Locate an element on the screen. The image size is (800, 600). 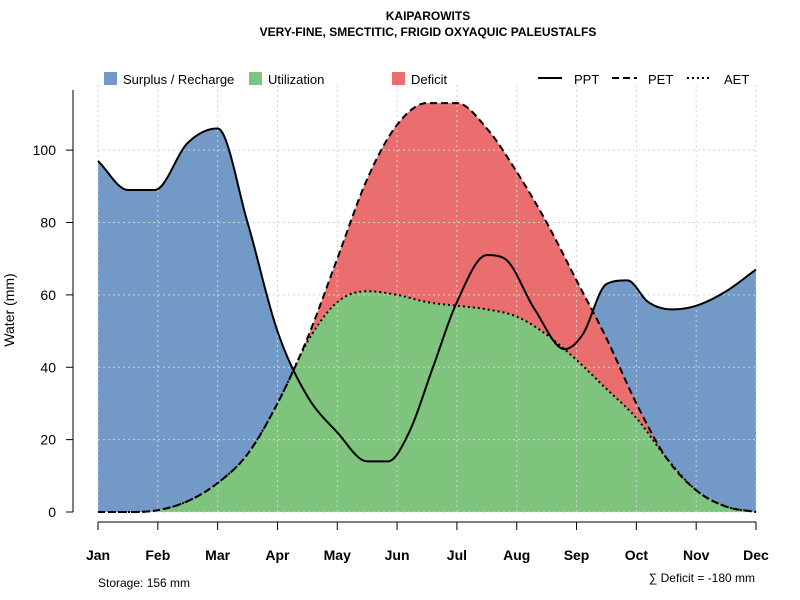
x-tick-label: Jul is located at coordinates (457, 555).